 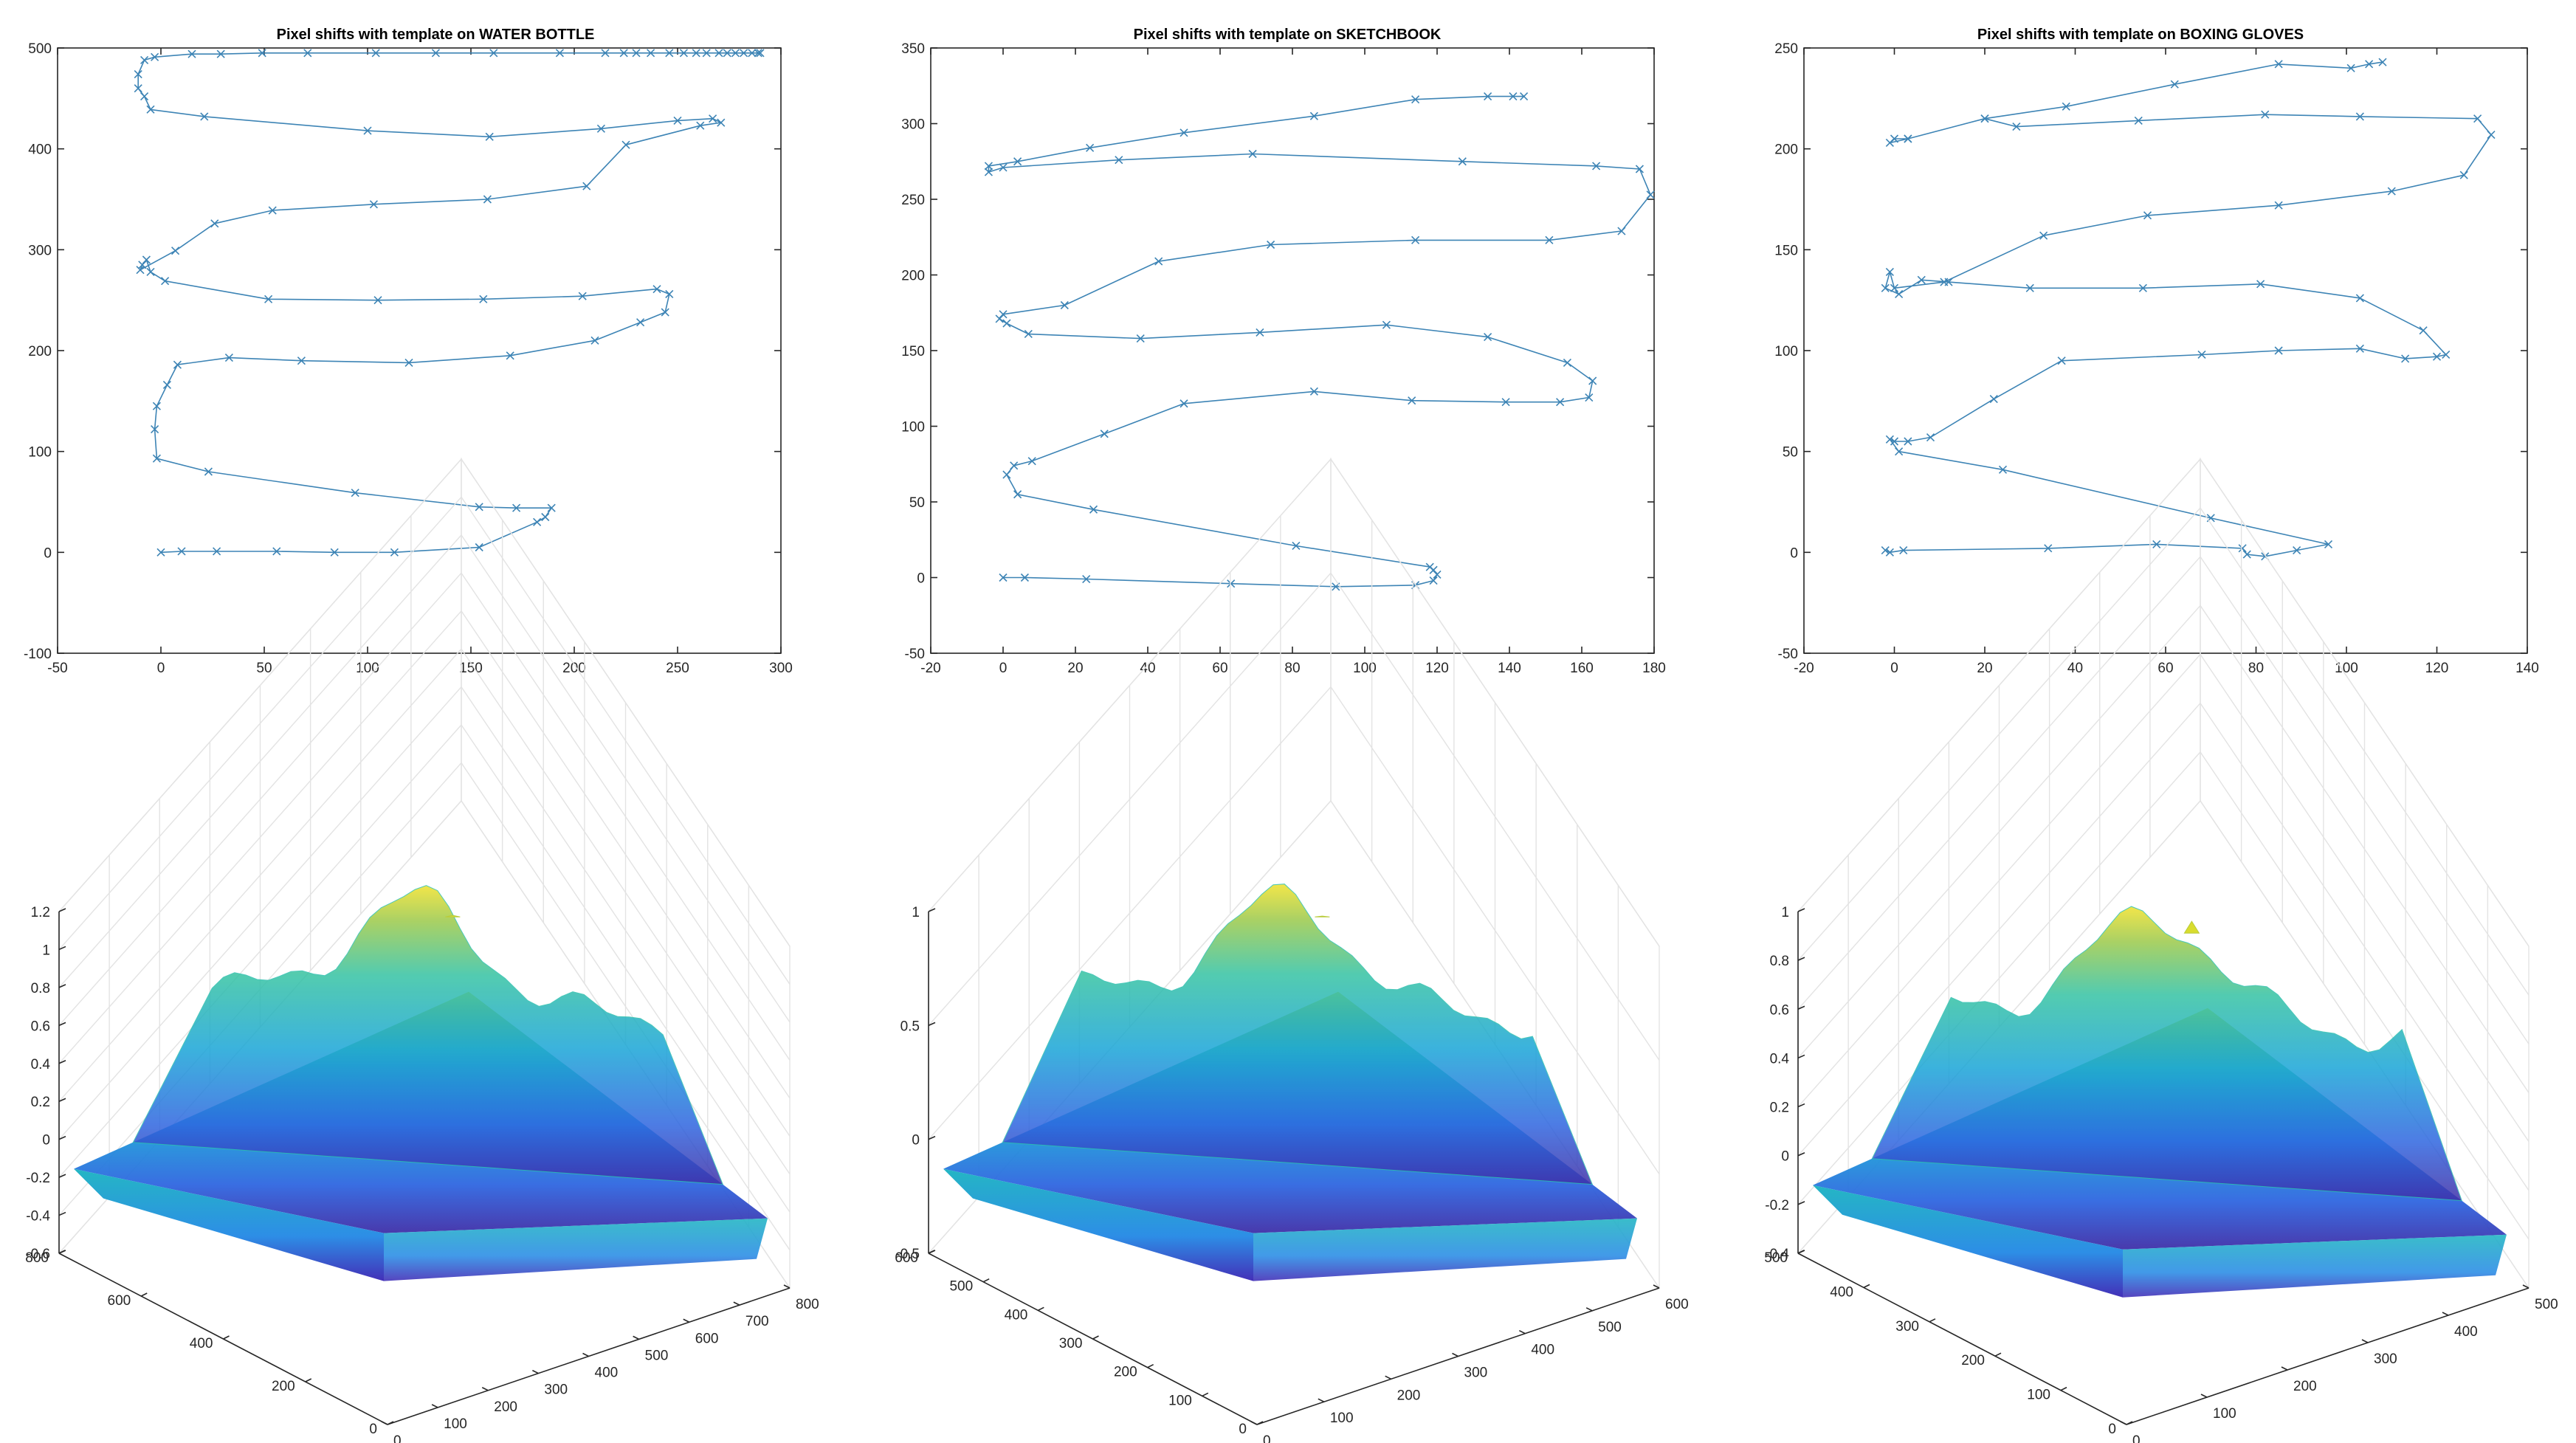 I want to click on y-tick-label: -50, so click(x=915, y=654).